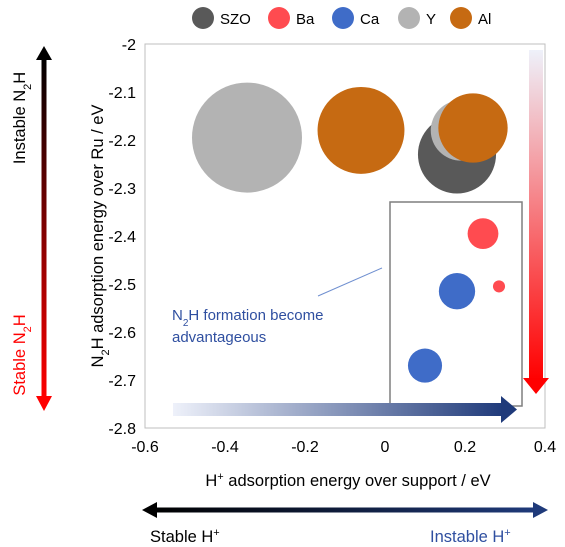  What do you see at coordinates (409, 18) in the screenshot?
I see `legend-marker-y` at bounding box center [409, 18].